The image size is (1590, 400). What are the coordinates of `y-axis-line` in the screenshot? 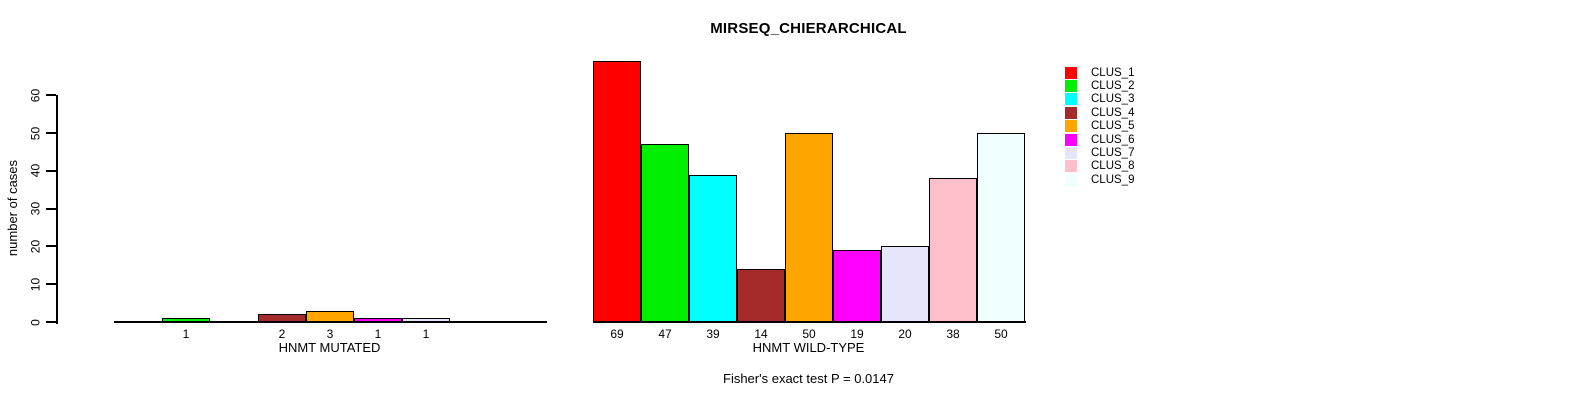 It's located at (57, 209).